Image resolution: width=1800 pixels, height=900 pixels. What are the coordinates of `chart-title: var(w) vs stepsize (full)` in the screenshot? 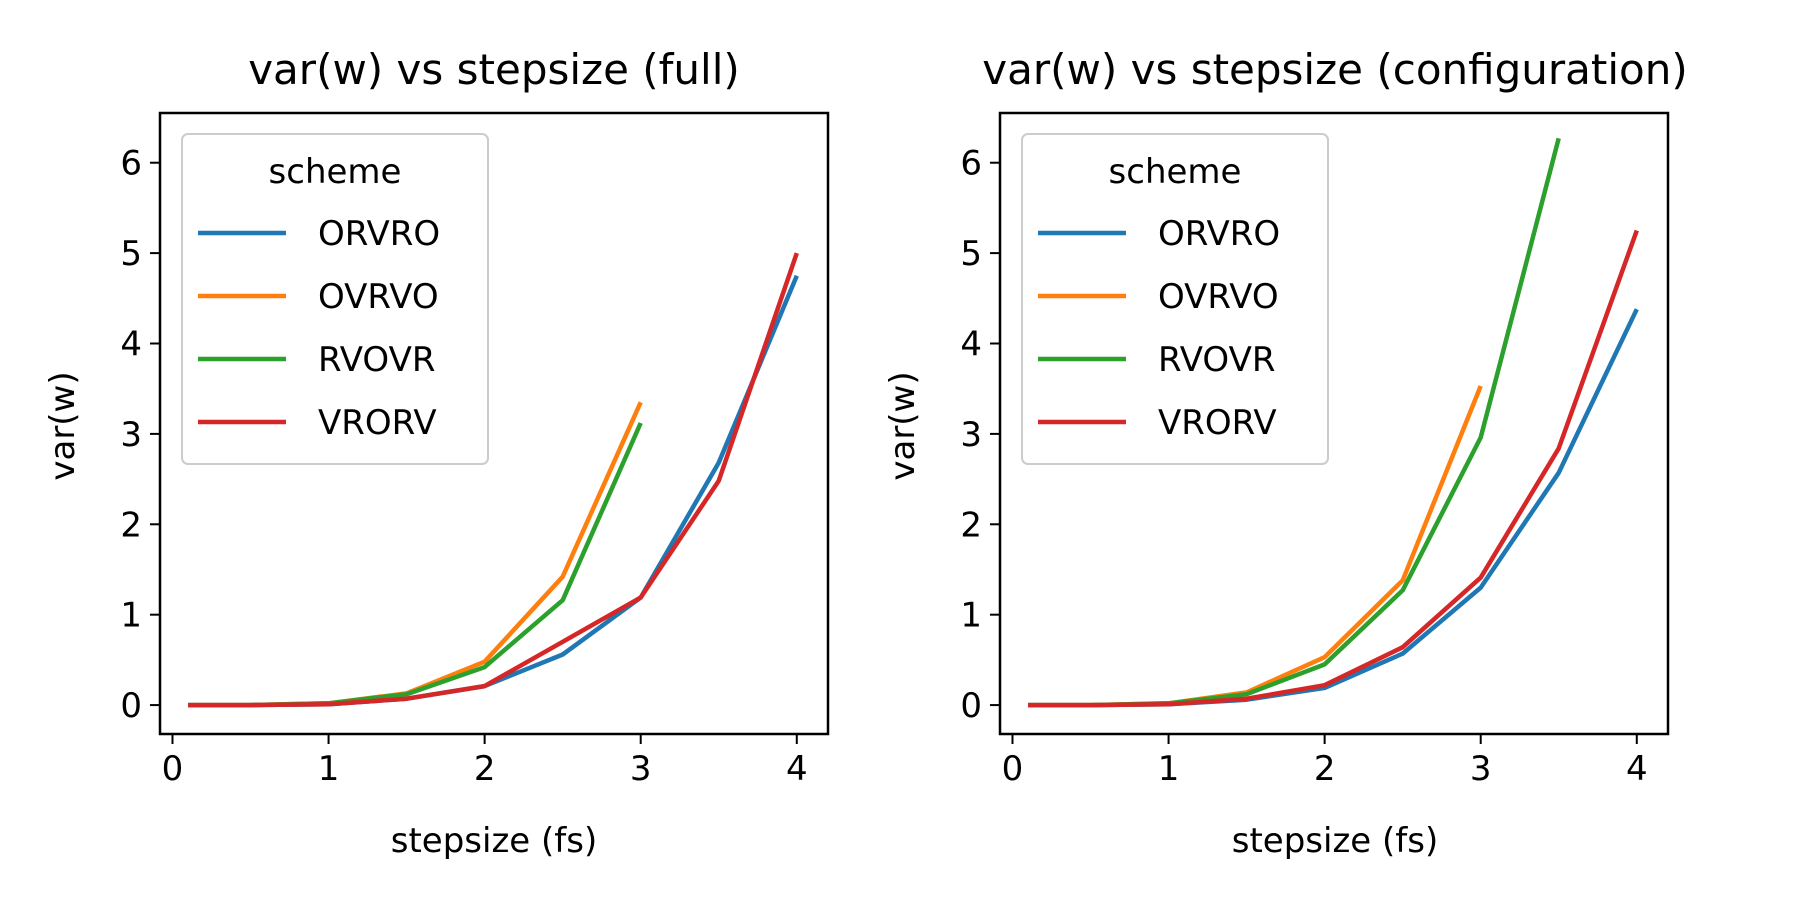 It's located at (494, 69).